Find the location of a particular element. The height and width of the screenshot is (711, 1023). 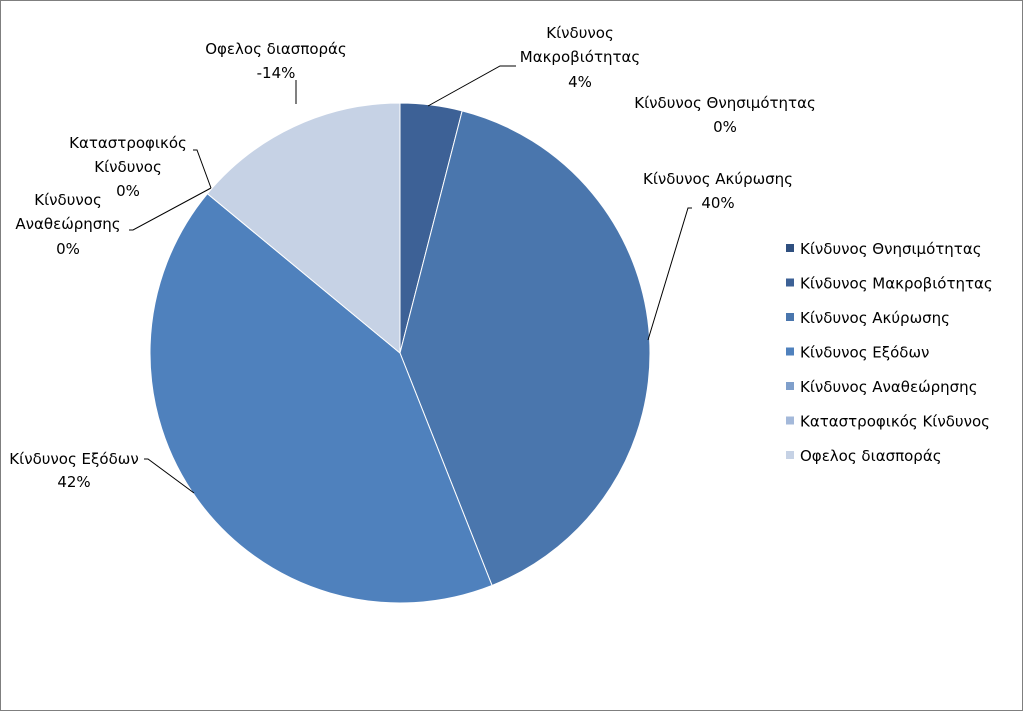

data-label-diversification: Οφελος διασποράς -14% is located at coordinates (276, 61).